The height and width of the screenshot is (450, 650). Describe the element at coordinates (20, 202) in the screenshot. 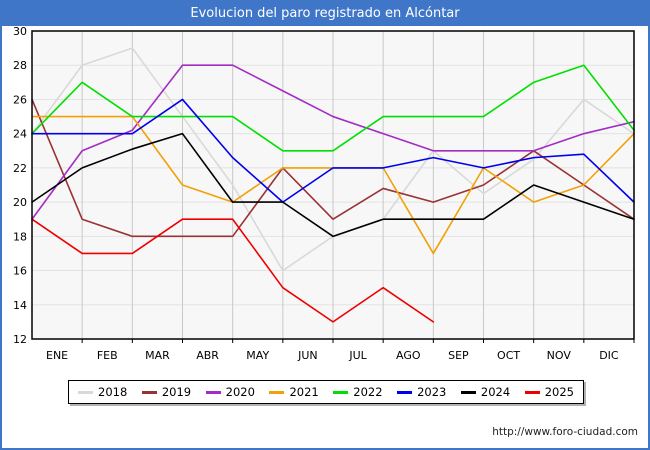

I see `y-axis-tick-label: 20` at that location.